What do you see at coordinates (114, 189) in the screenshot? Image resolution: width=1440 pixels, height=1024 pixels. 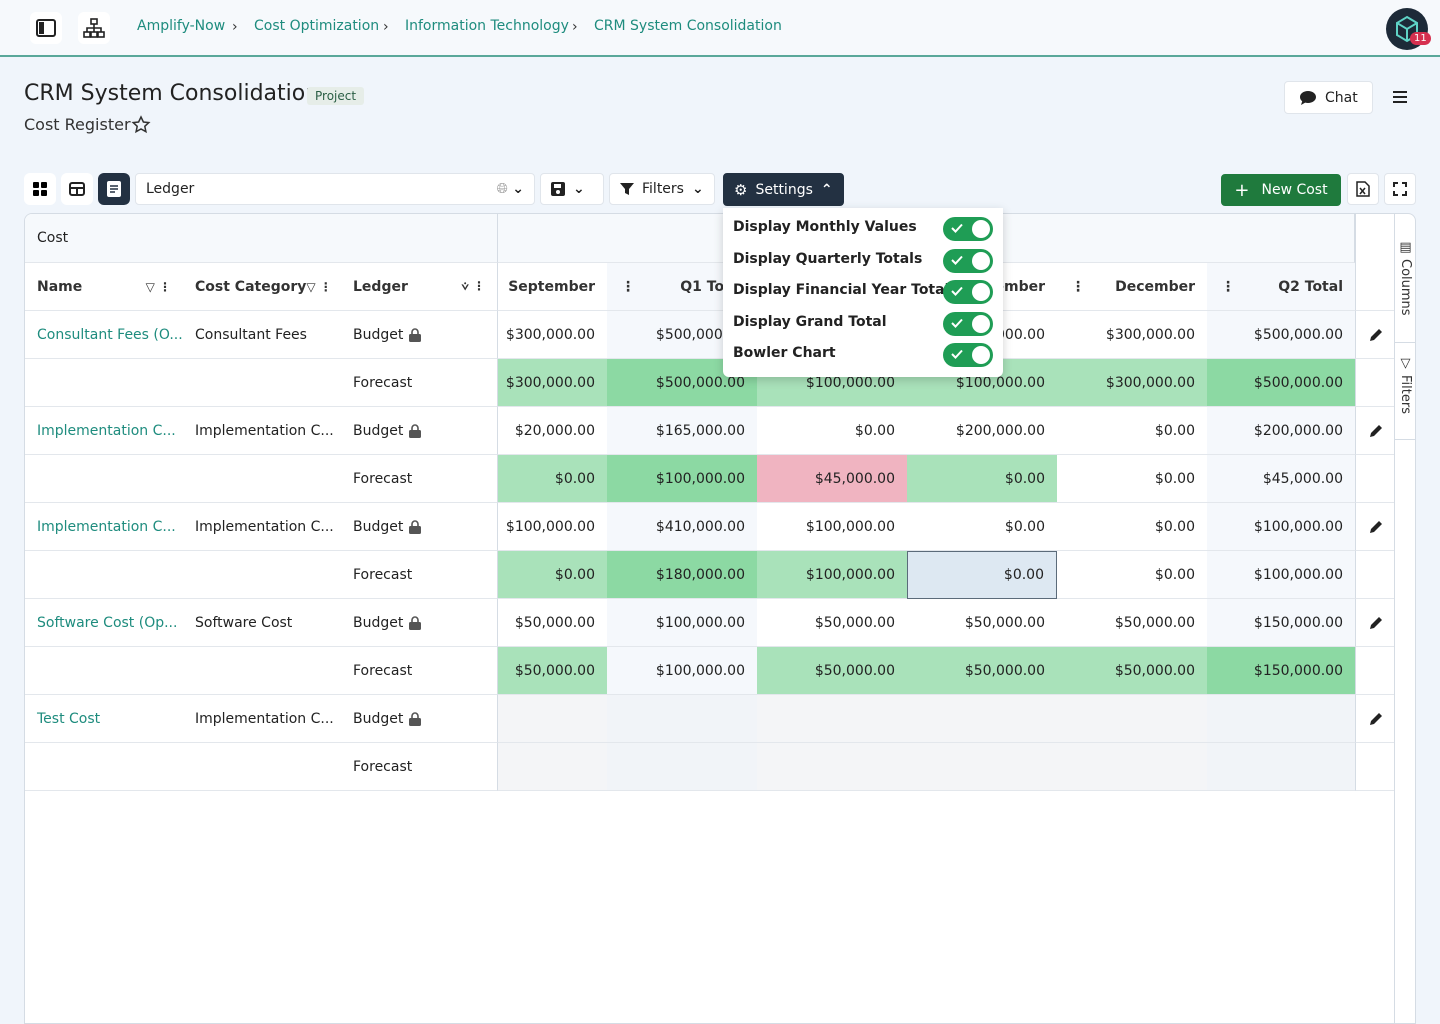 I see `view-ledger` at bounding box center [114, 189].